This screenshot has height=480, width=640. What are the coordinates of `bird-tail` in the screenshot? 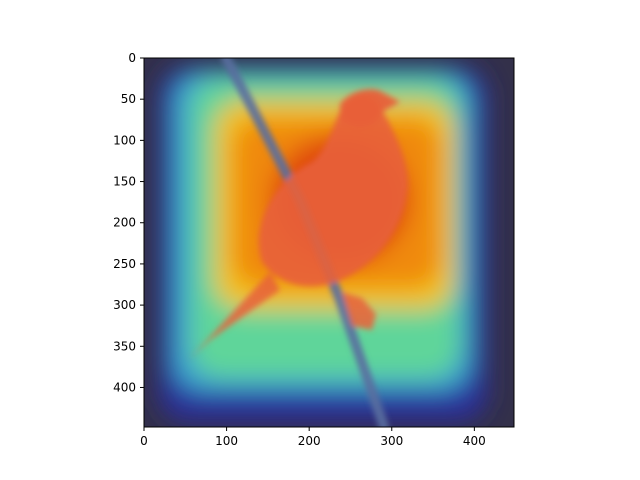 It's located at (234, 316).